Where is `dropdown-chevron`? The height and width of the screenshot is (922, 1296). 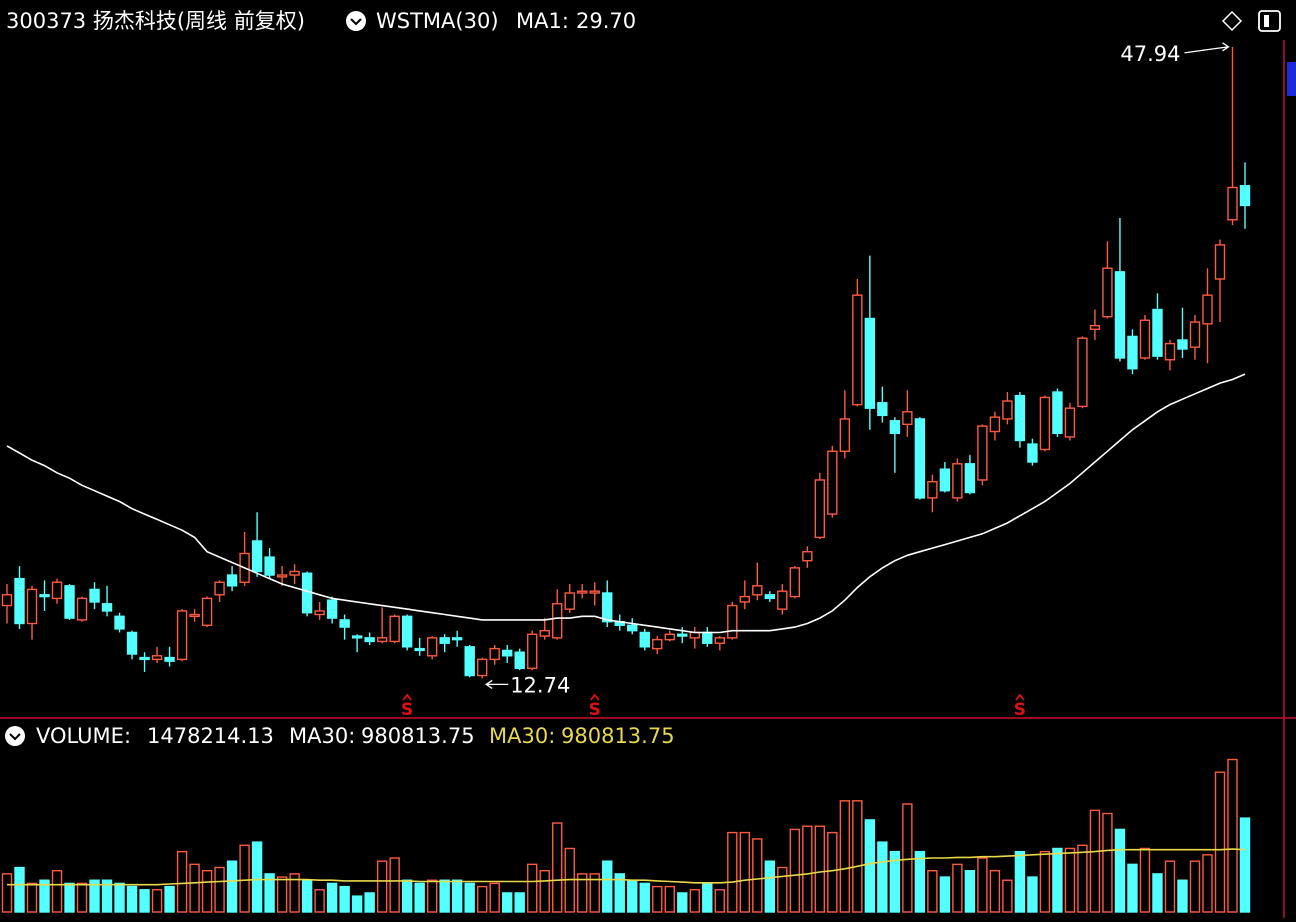
dropdown-chevron is located at coordinates (356, 22).